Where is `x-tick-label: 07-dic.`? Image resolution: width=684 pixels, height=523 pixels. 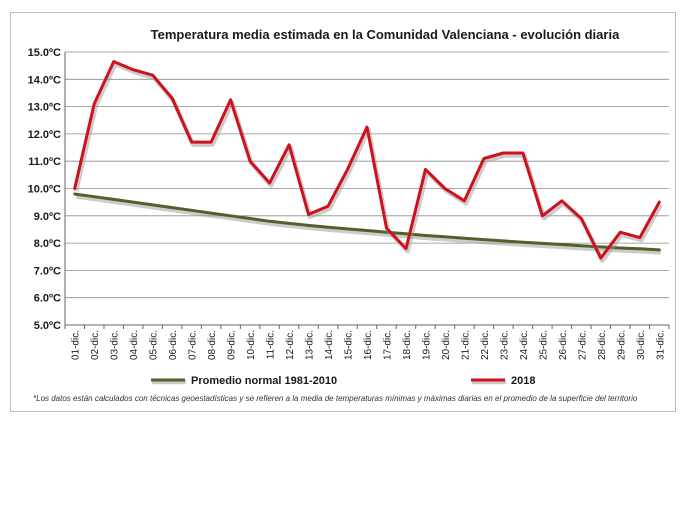
x-tick-label: 07-dic. is located at coordinates (193, 345).